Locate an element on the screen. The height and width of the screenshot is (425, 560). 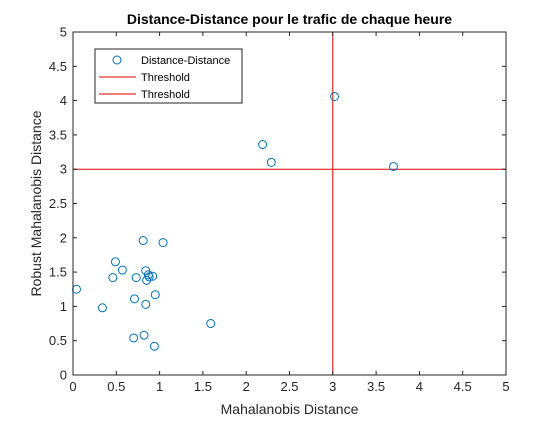
y-tick-label: 2 is located at coordinates (63, 237).